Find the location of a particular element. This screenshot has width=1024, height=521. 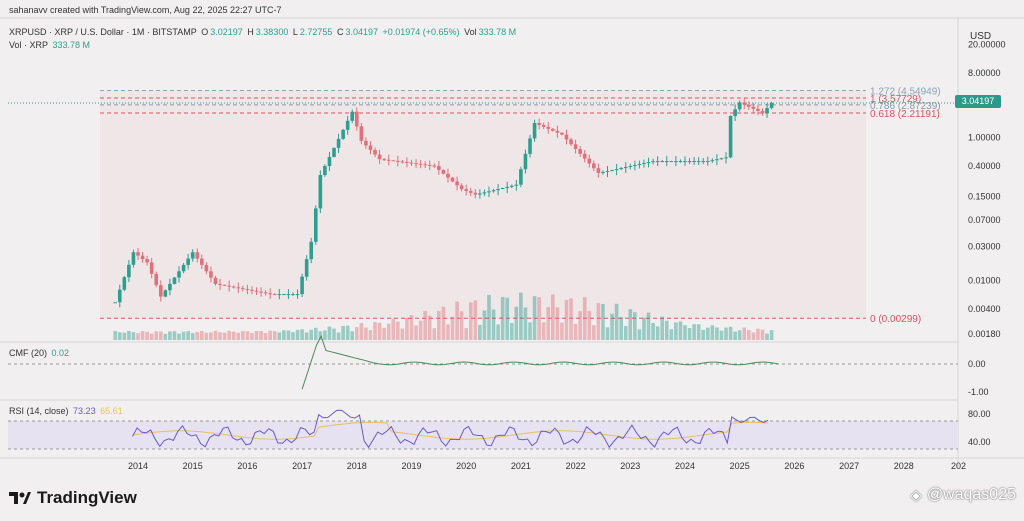

close-value: 3.04197 is located at coordinates (361, 32).